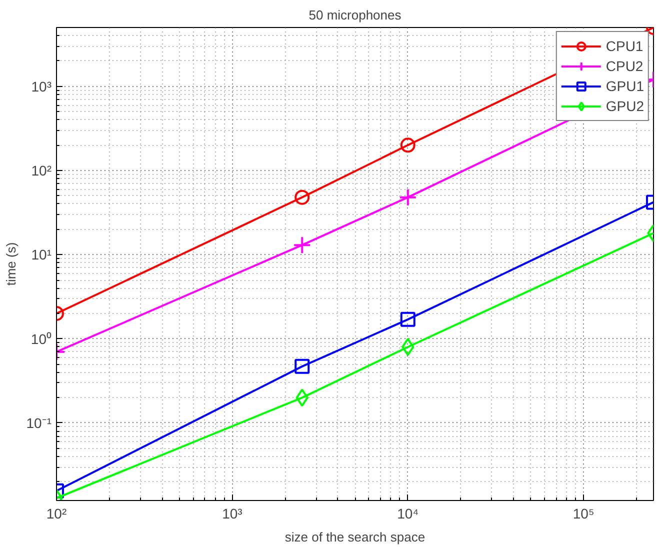 The height and width of the screenshot is (547, 661). What do you see at coordinates (625, 46) in the screenshot?
I see `legend-label: CPU1` at bounding box center [625, 46].